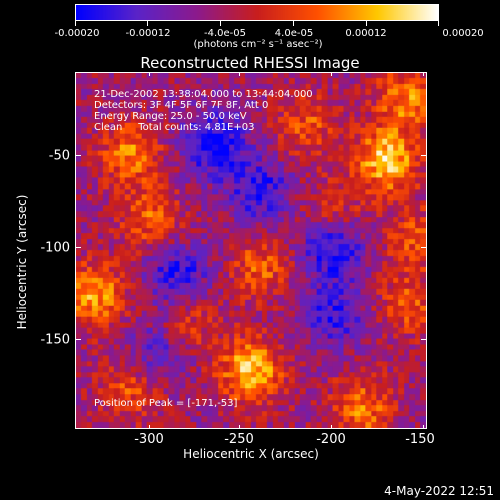 The height and width of the screenshot is (500, 500). I want to click on x-tick-label: -150, so click(420, 439).